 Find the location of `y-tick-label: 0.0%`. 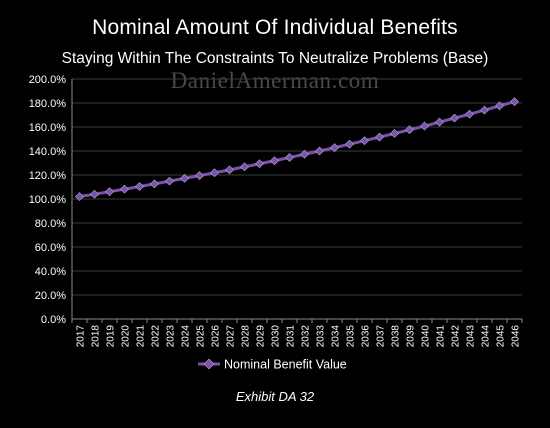

y-tick-label: 0.0% is located at coordinates (53, 320).